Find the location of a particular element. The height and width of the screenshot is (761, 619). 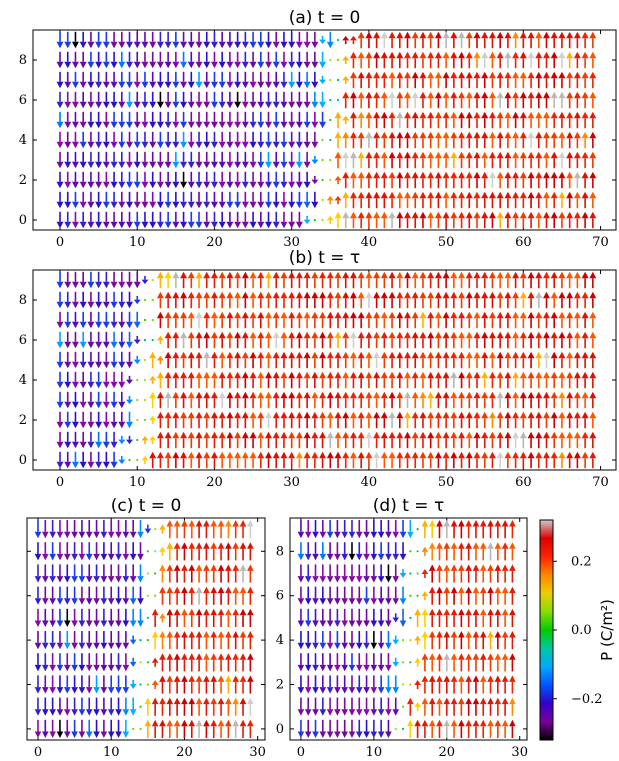

colorbar-tick-label: −0.2 is located at coordinates (587, 699).